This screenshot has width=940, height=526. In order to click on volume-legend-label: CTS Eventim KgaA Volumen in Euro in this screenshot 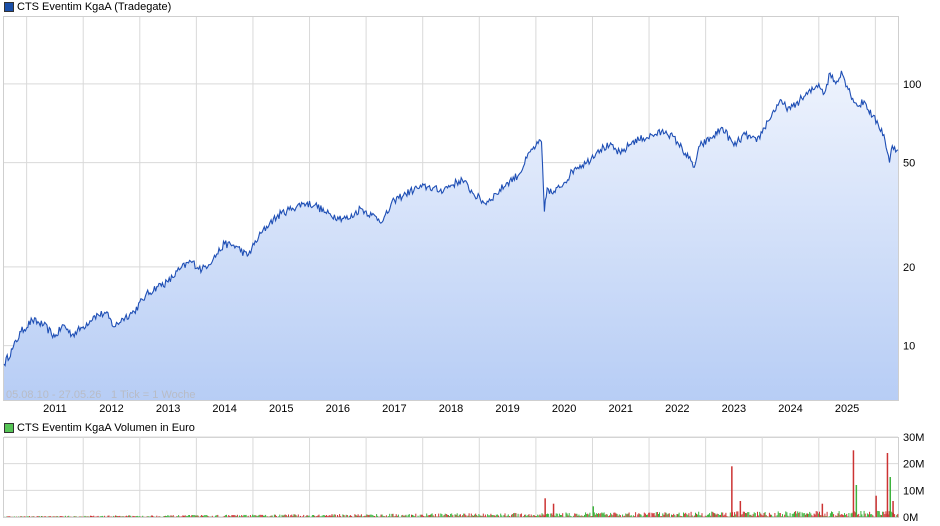, I will do `click(106, 428)`.